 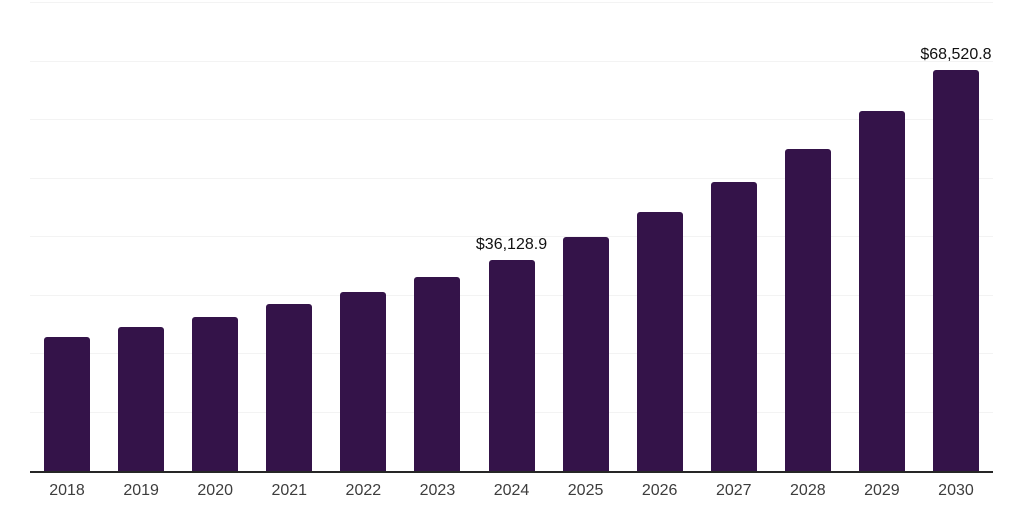 What do you see at coordinates (511, 365) in the screenshot?
I see `bar-2024` at bounding box center [511, 365].